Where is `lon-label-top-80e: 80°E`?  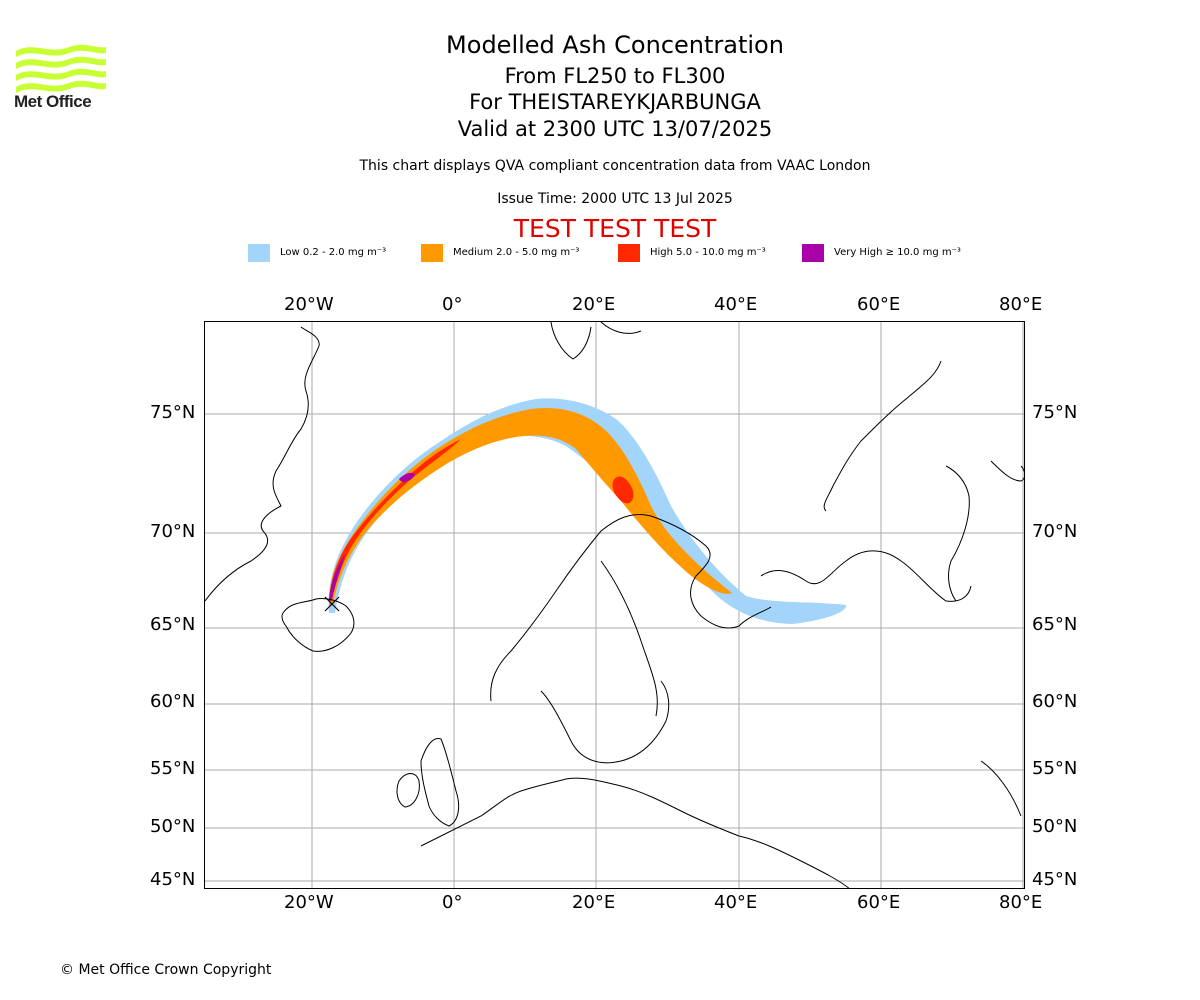
lon-label-top-80e: 80°E is located at coordinates (1021, 304).